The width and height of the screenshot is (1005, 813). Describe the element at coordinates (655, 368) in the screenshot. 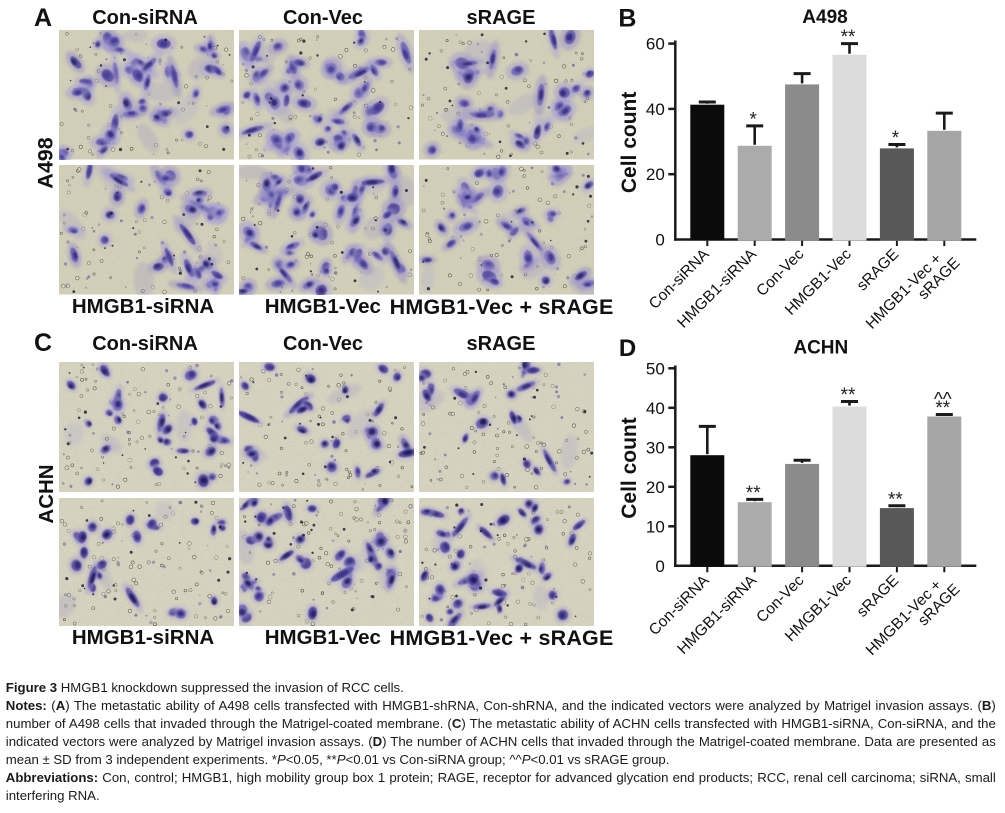

I see `svg-text: 50` at that location.